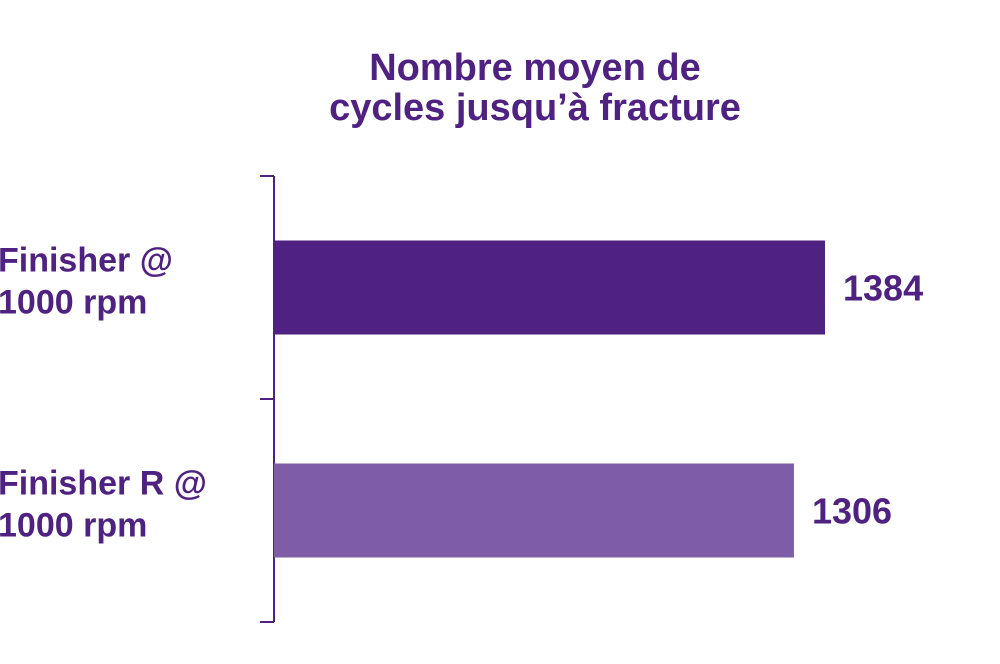 This screenshot has width=1000, height=664. I want to click on chart-title: Nombre moyen de cycles jusqu’à fracture, so click(535, 88).